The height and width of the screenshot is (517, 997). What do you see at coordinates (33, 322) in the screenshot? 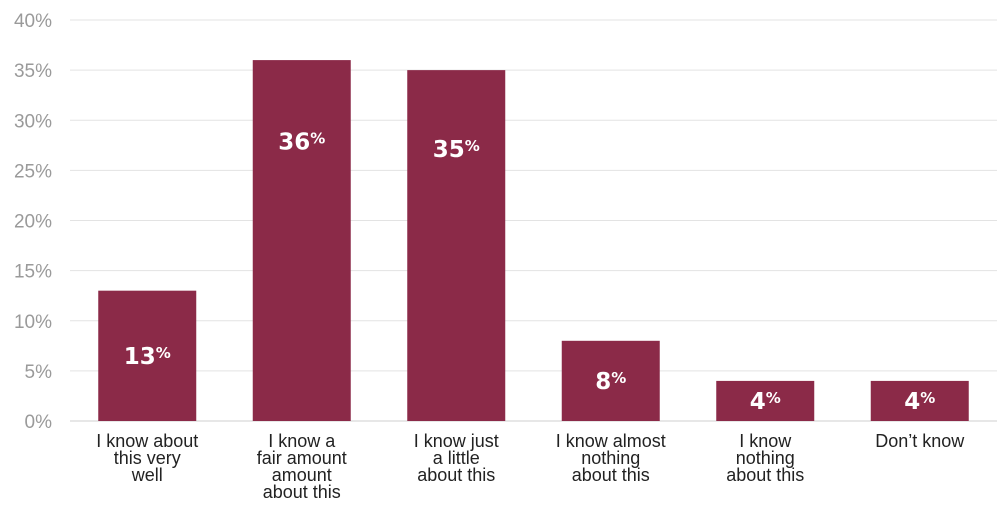
I see `y-tick-label: 10%` at bounding box center [33, 322].